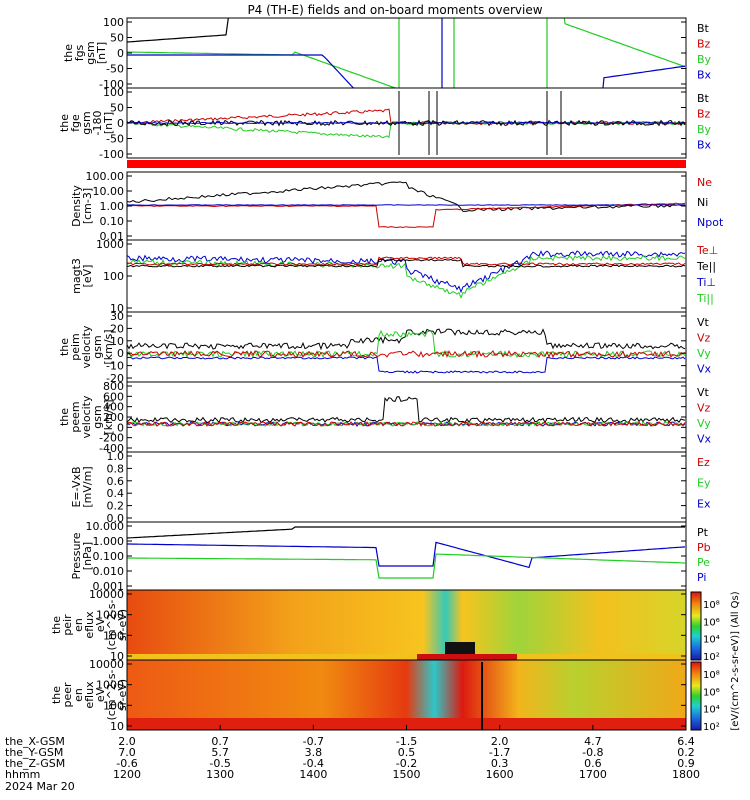  I want to click on panel-temp-data, so click(406, 274).